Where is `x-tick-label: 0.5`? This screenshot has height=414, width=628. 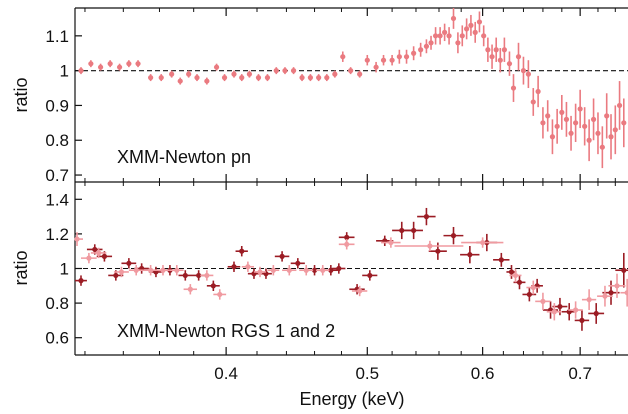 x-tick-label: 0.5 is located at coordinates (367, 373).